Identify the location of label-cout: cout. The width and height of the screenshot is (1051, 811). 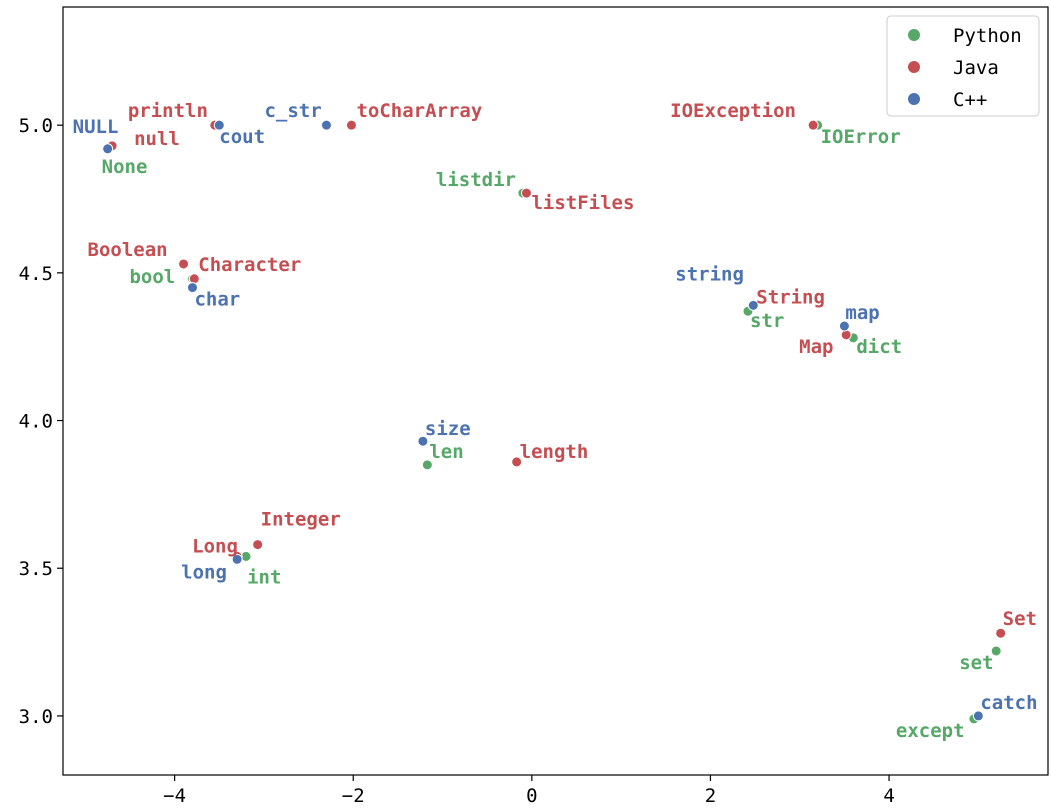
(242, 137).